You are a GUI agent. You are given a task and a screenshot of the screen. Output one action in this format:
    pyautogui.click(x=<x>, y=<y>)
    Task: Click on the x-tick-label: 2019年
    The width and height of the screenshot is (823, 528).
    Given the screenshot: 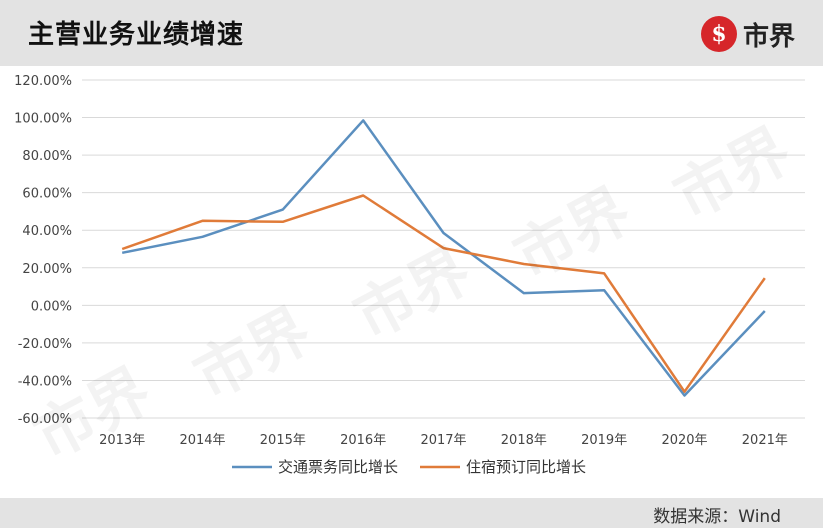 What is the action you would take?
    pyautogui.click(x=604, y=440)
    